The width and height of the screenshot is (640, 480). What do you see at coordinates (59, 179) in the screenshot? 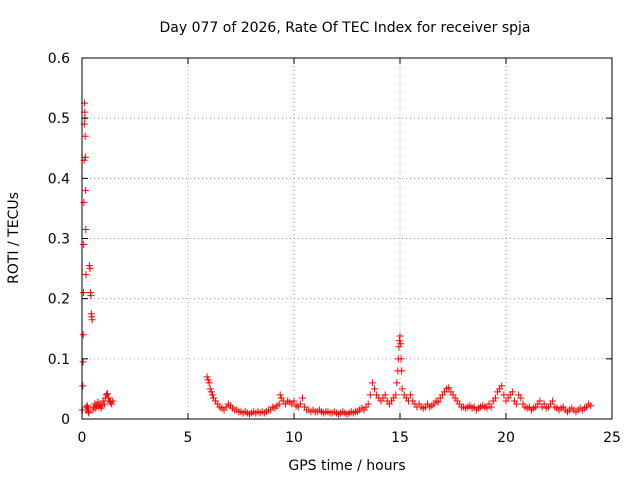
I see `y-tick-label: 0.4` at bounding box center [59, 179].